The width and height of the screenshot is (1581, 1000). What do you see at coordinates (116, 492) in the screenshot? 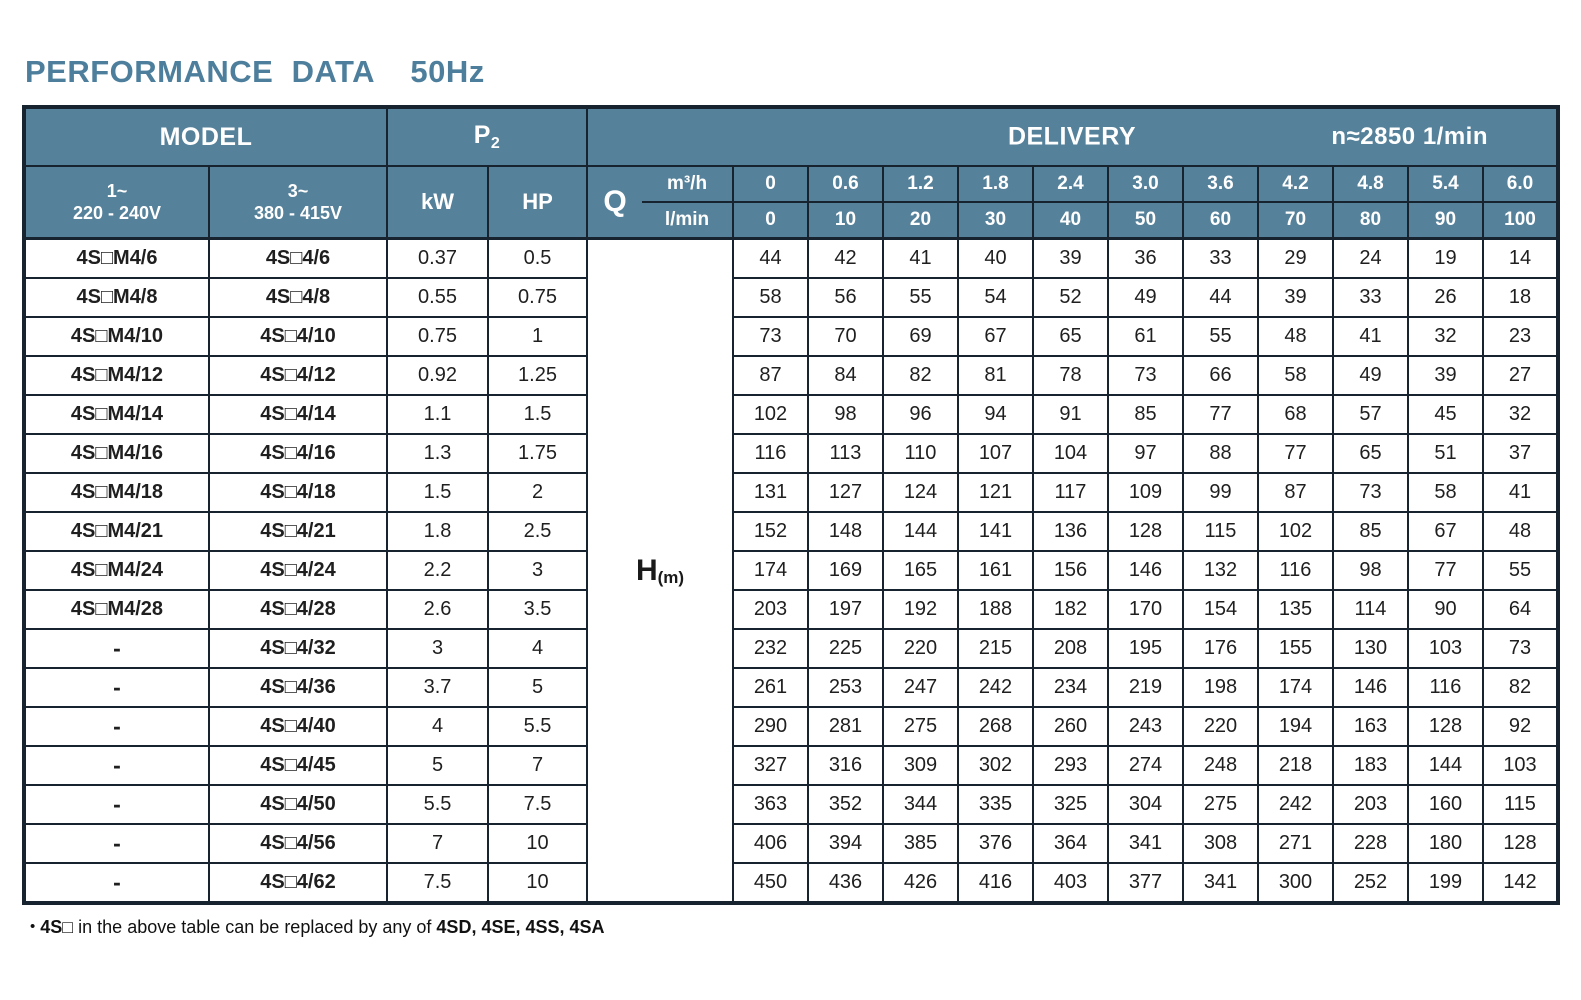
I see `model-single-phase-cell: 4S□M4/18` at bounding box center [116, 492].